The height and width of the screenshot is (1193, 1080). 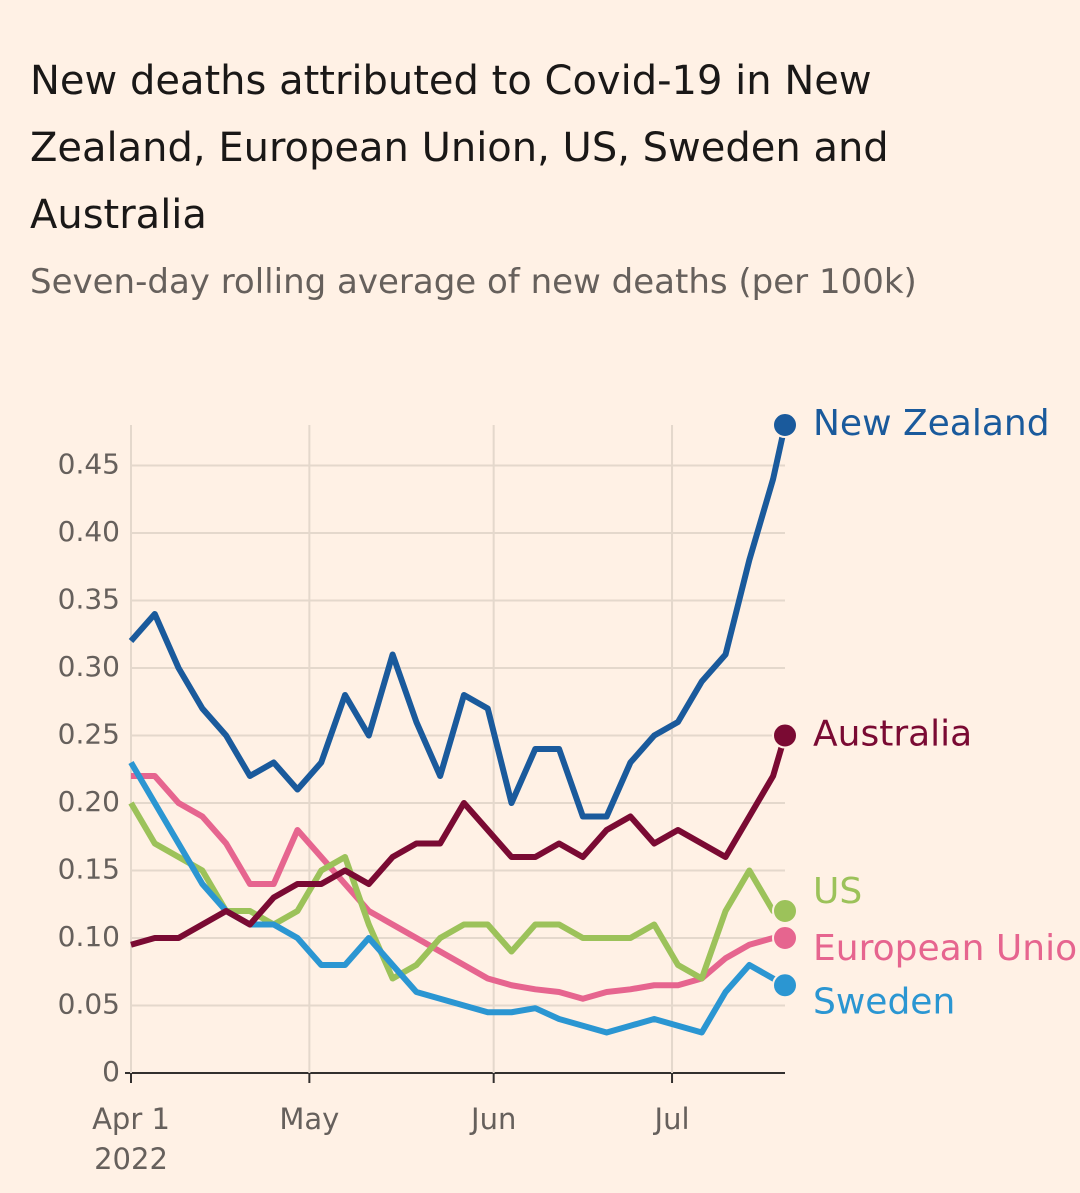 I want to click on x-tick-label: Jul, so click(x=672, y=1119).